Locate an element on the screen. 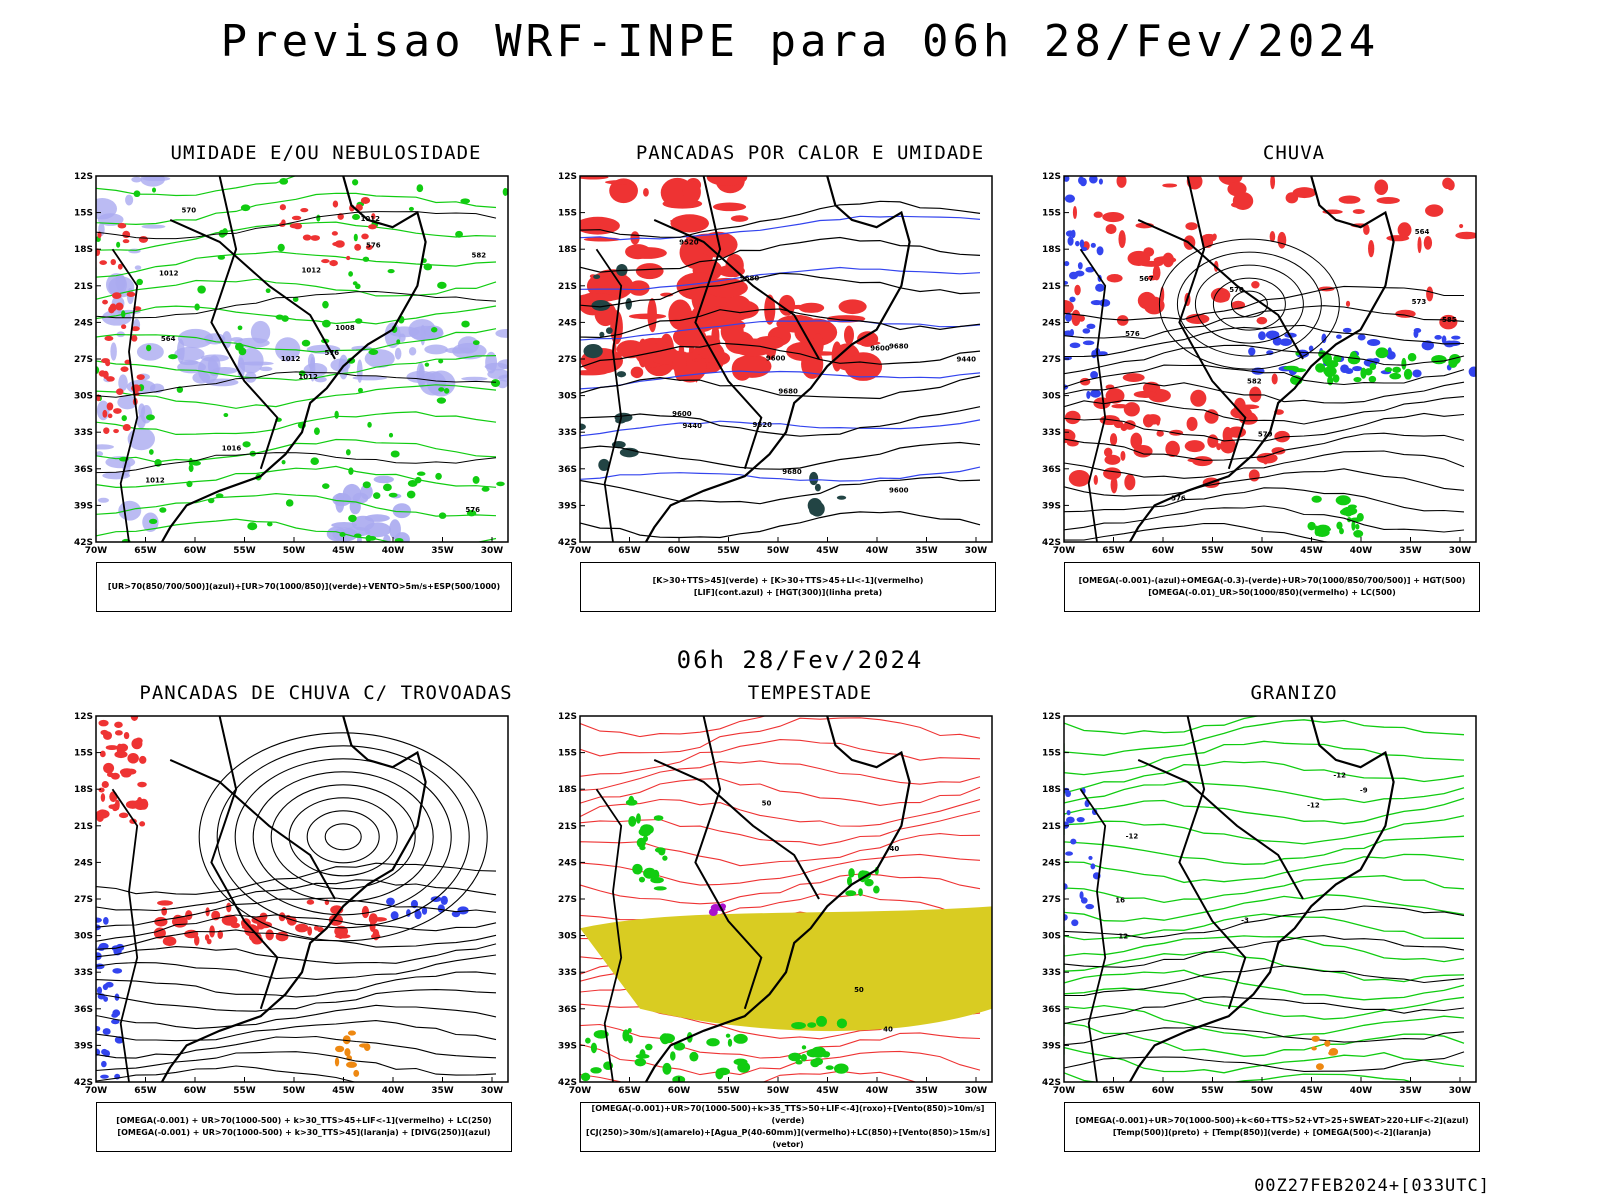 The height and width of the screenshot is (1200, 1600). contour-ring is located at coordinates (343, 837).